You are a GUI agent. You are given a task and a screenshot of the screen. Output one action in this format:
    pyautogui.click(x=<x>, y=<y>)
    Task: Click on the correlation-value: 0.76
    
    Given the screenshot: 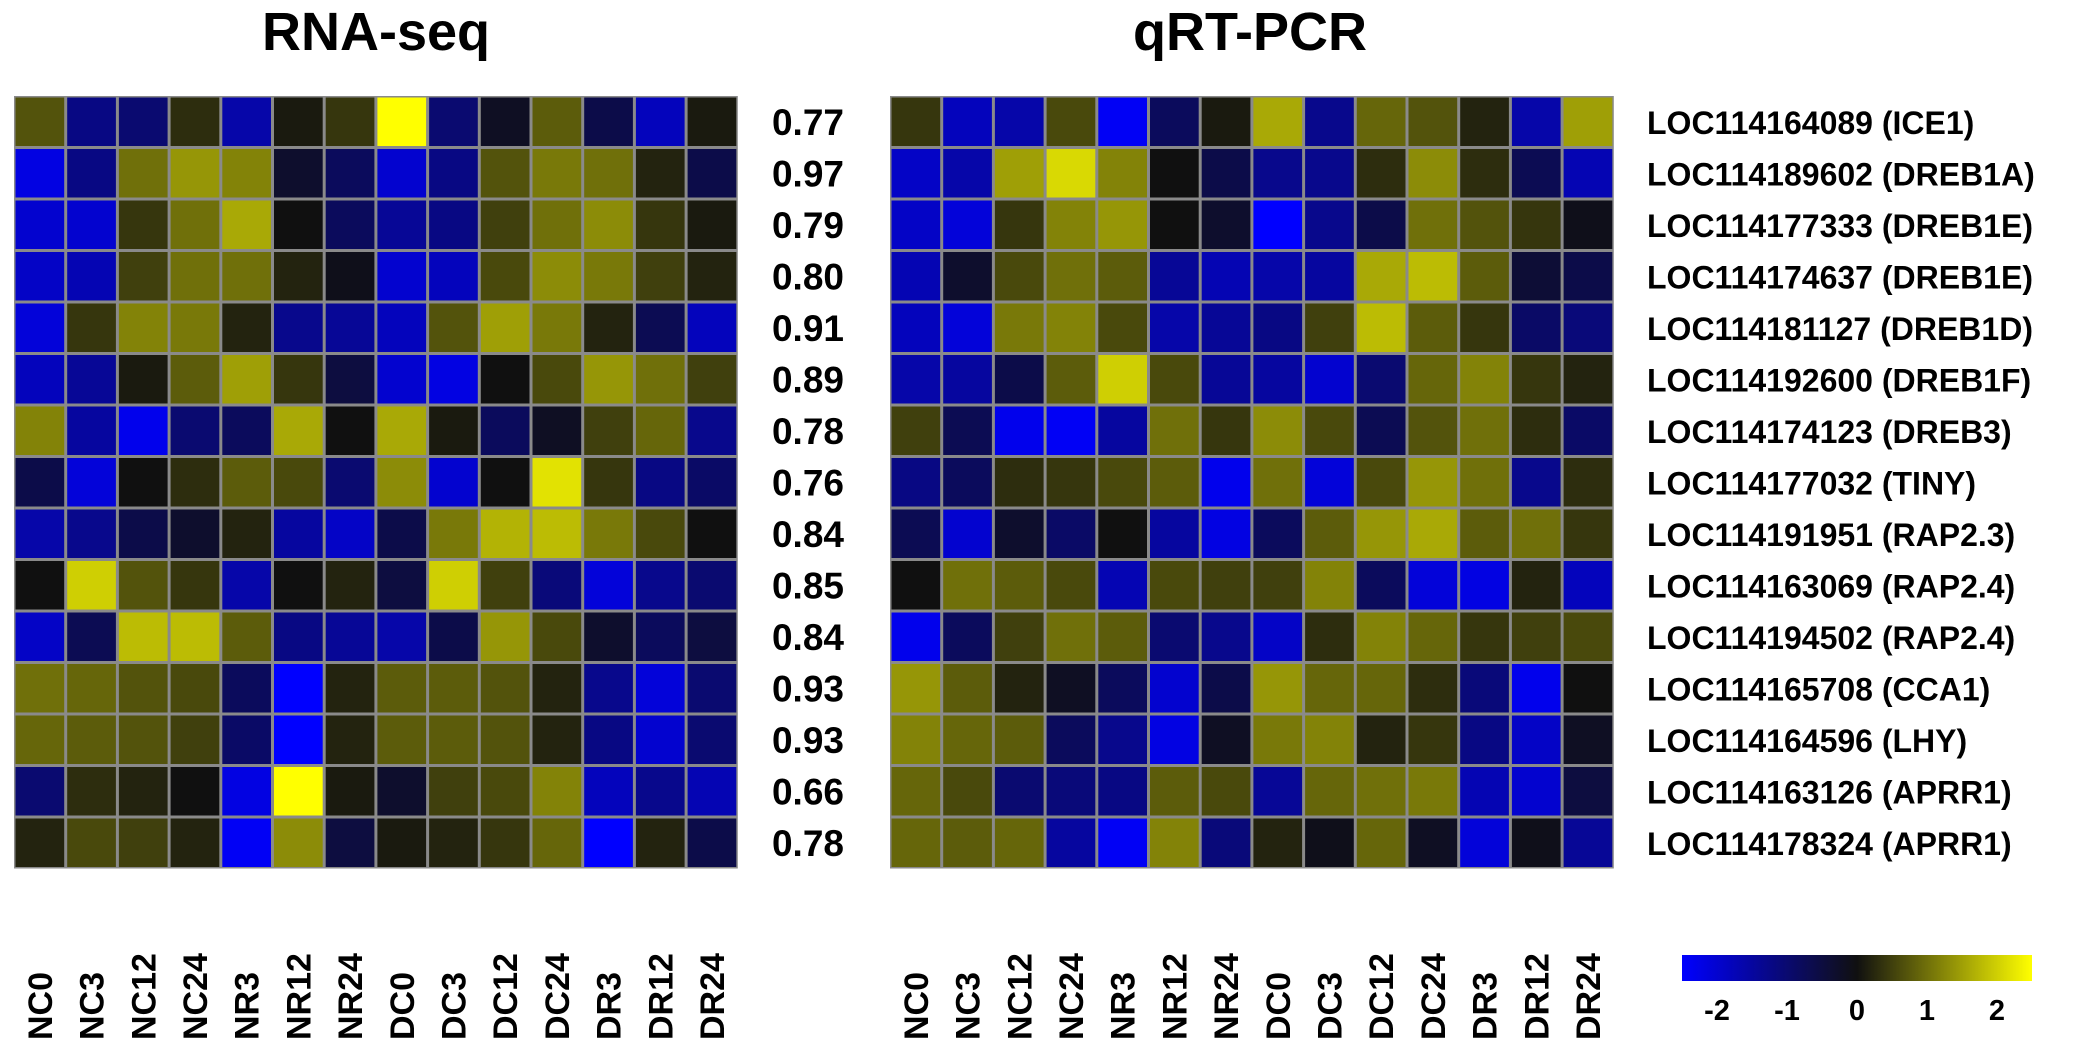 What is the action you would take?
    pyautogui.click(x=808, y=482)
    